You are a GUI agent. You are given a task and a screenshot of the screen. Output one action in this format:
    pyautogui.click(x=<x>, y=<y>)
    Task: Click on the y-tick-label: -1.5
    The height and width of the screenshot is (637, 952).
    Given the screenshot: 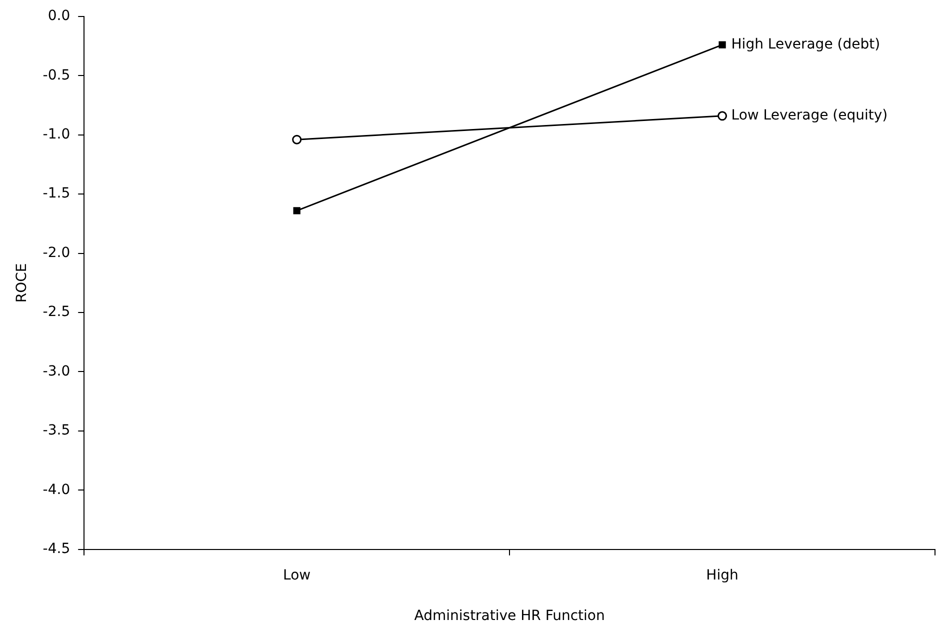 What is the action you would take?
    pyautogui.click(x=56, y=194)
    